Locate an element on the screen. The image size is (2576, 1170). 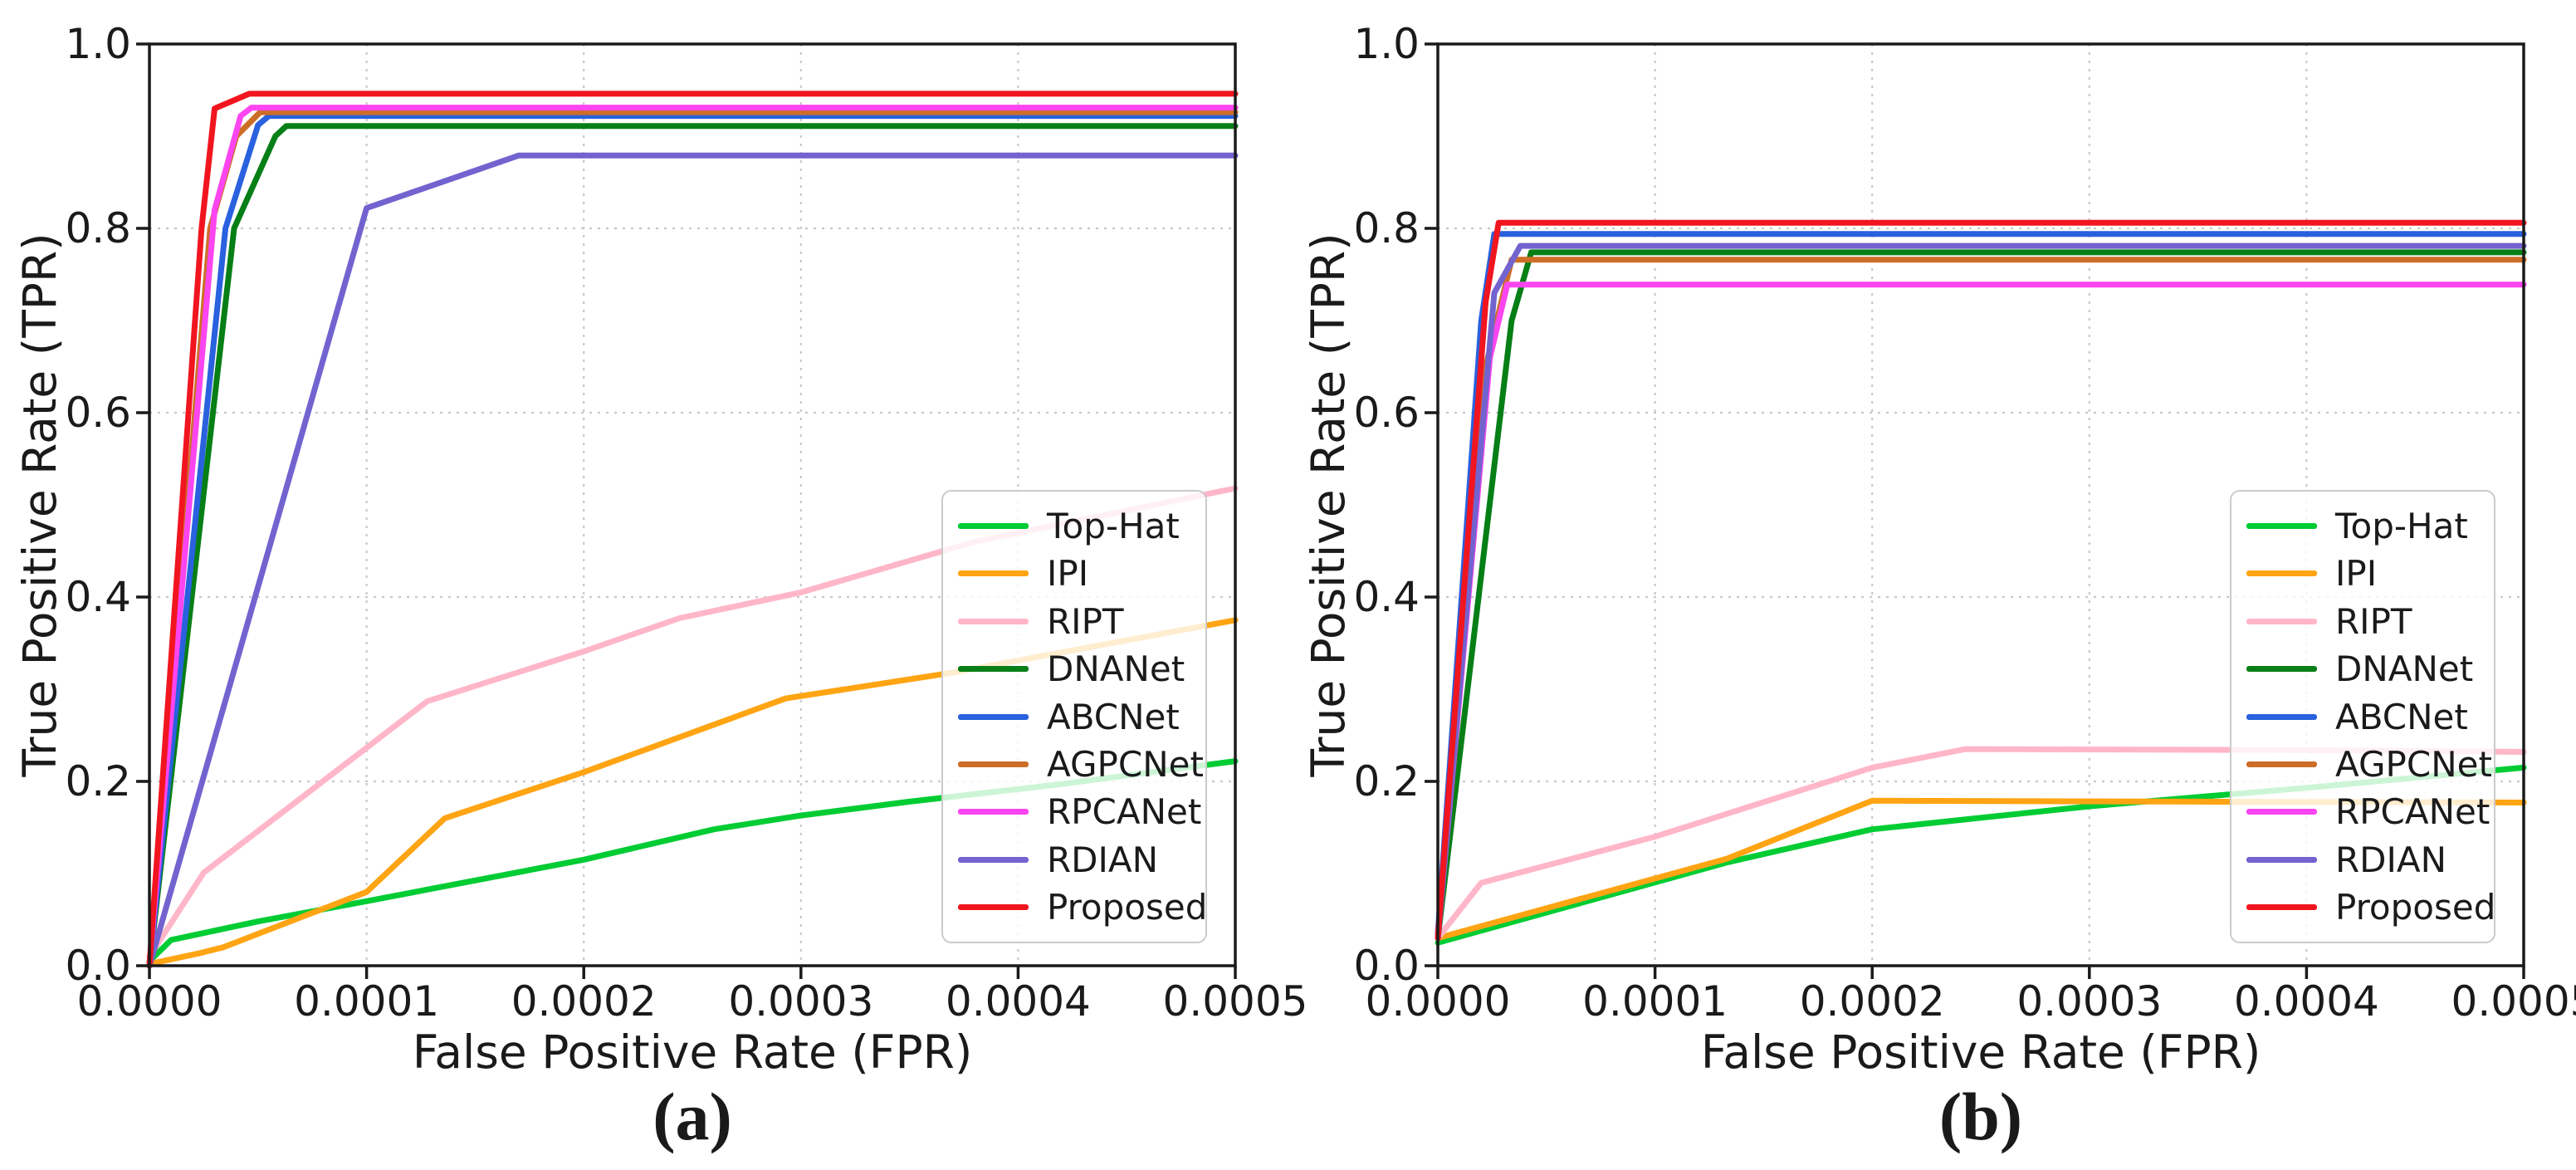
subplot-caption-b: (b) is located at coordinates (1980, 1116).